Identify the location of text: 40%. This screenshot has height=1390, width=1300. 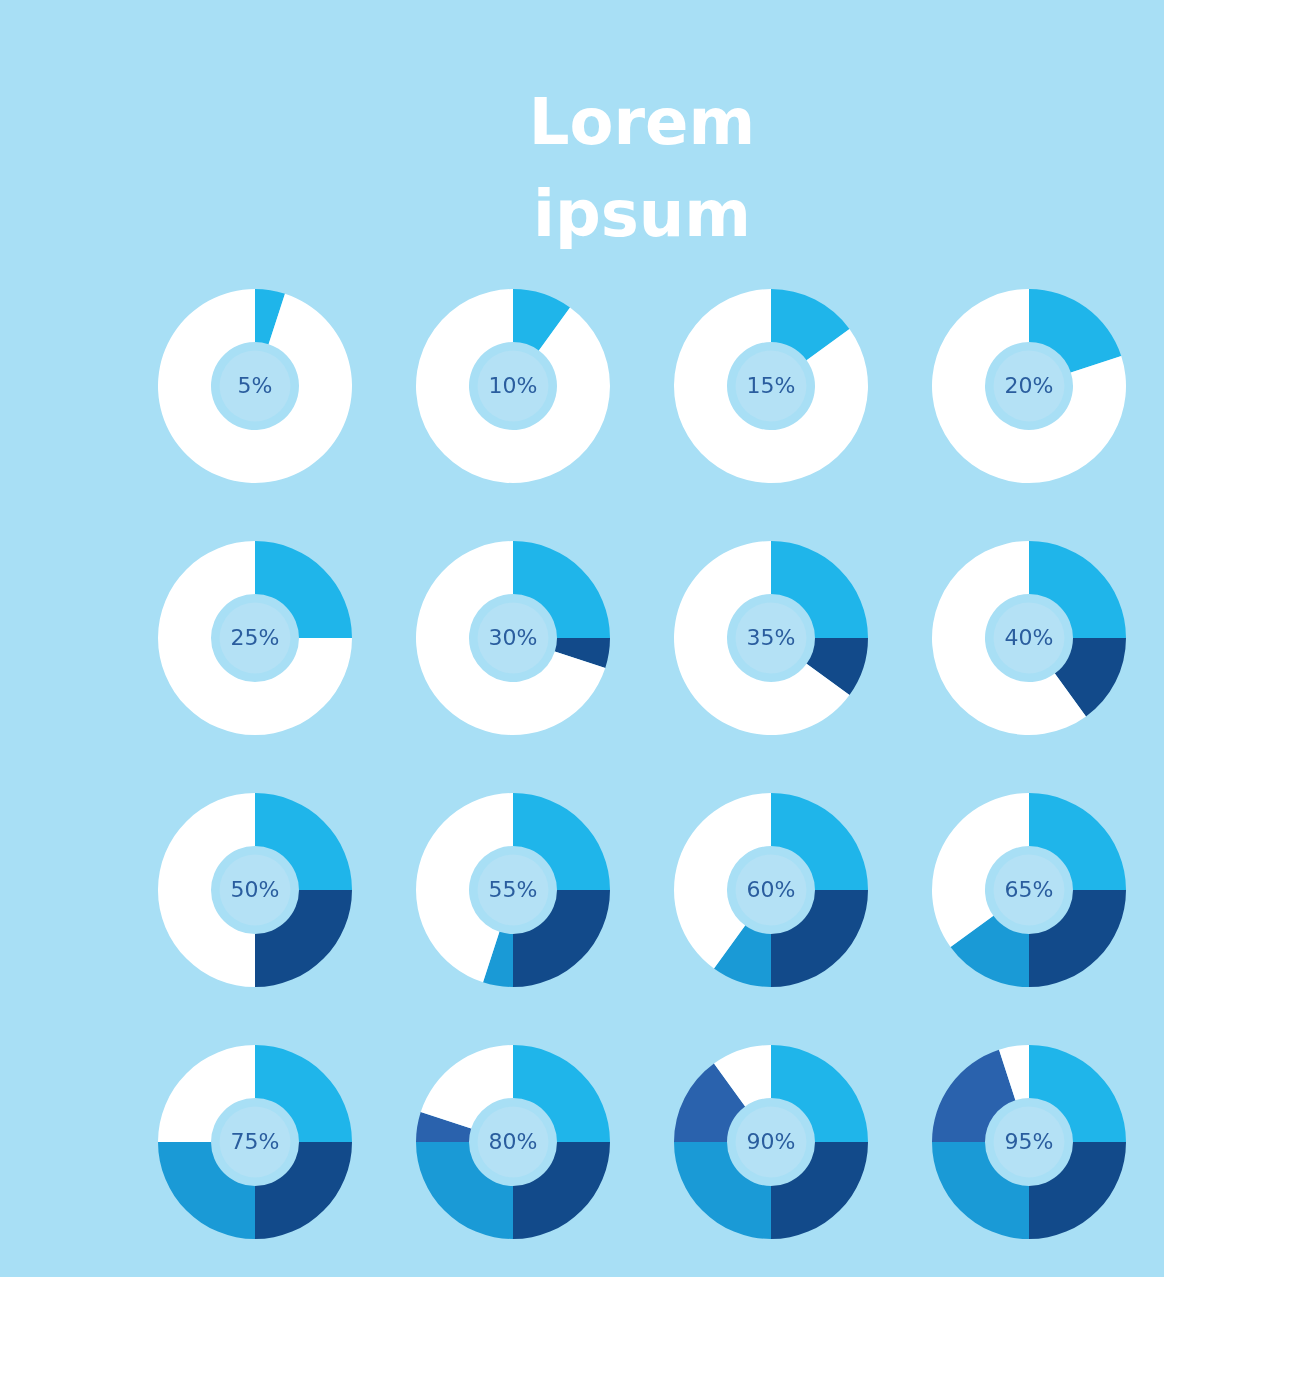
(1029, 637).